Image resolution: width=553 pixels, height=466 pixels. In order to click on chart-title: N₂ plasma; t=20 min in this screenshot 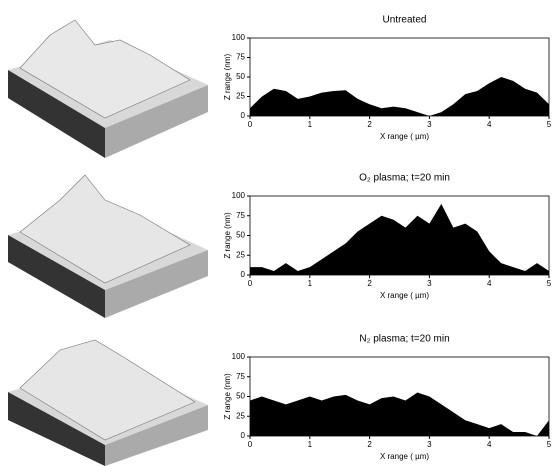, I will do `click(404, 339)`.